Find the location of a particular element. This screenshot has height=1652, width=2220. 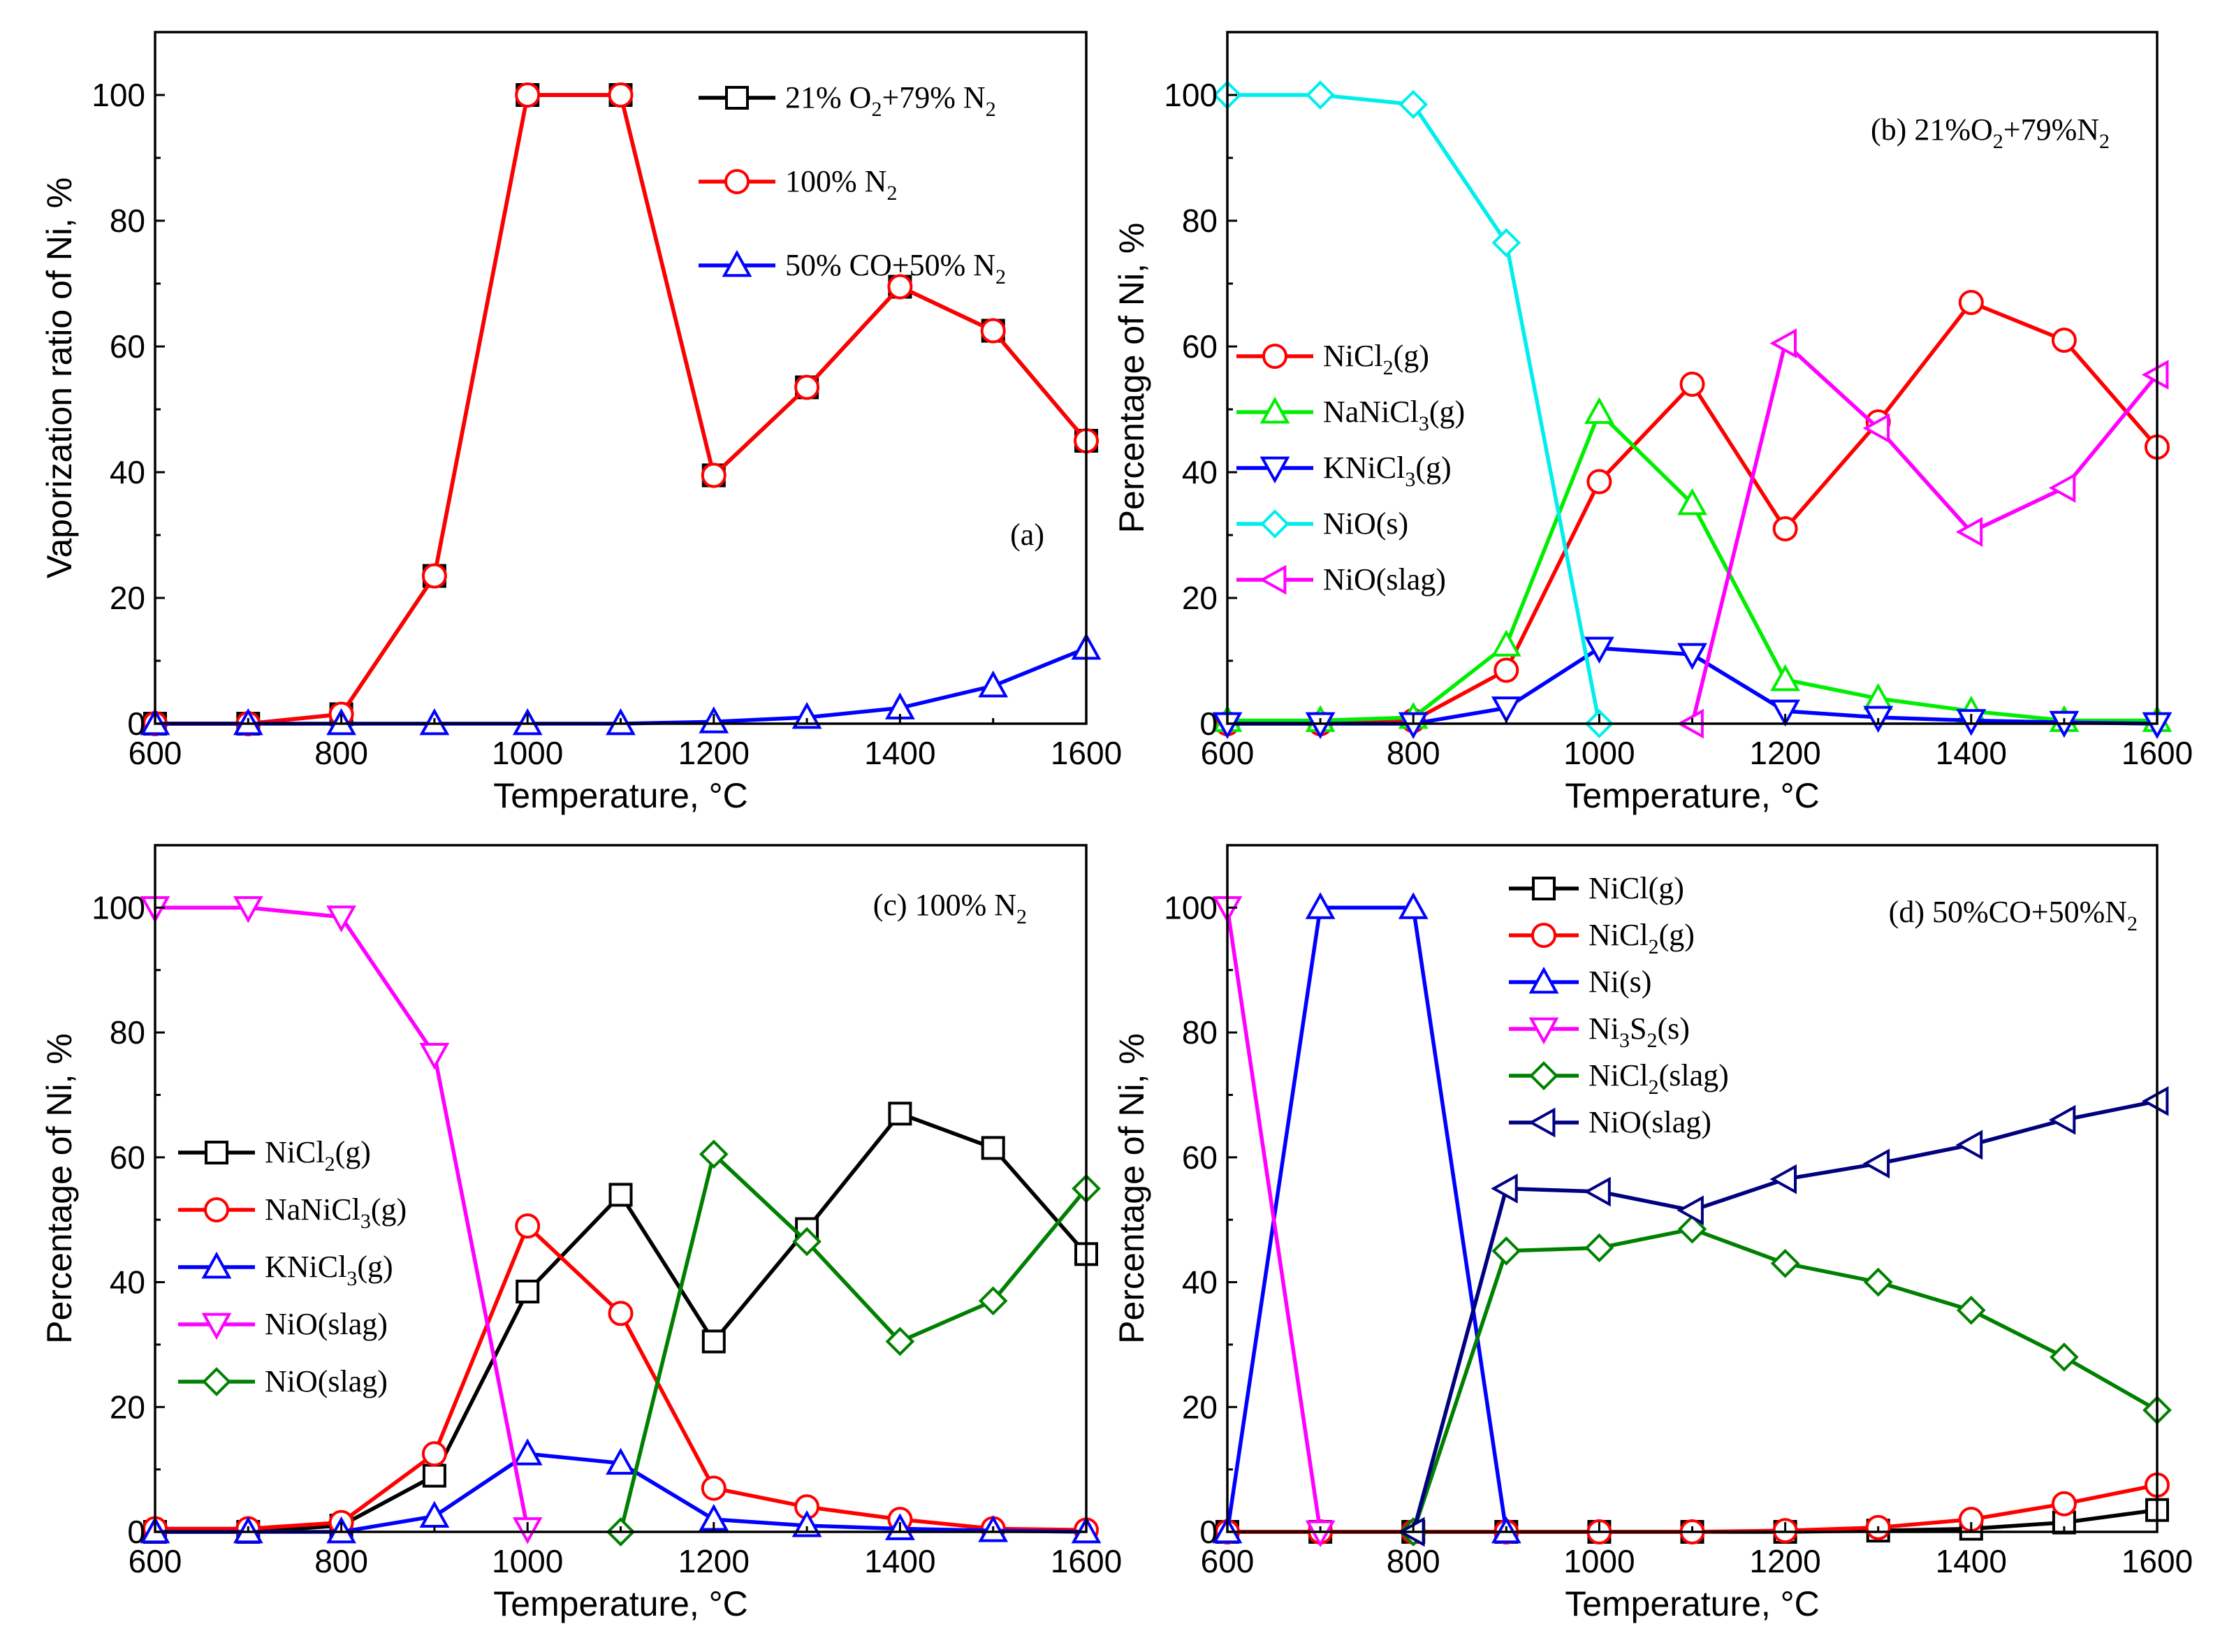

legend-label: NiCl(g) is located at coordinates (1637, 888).